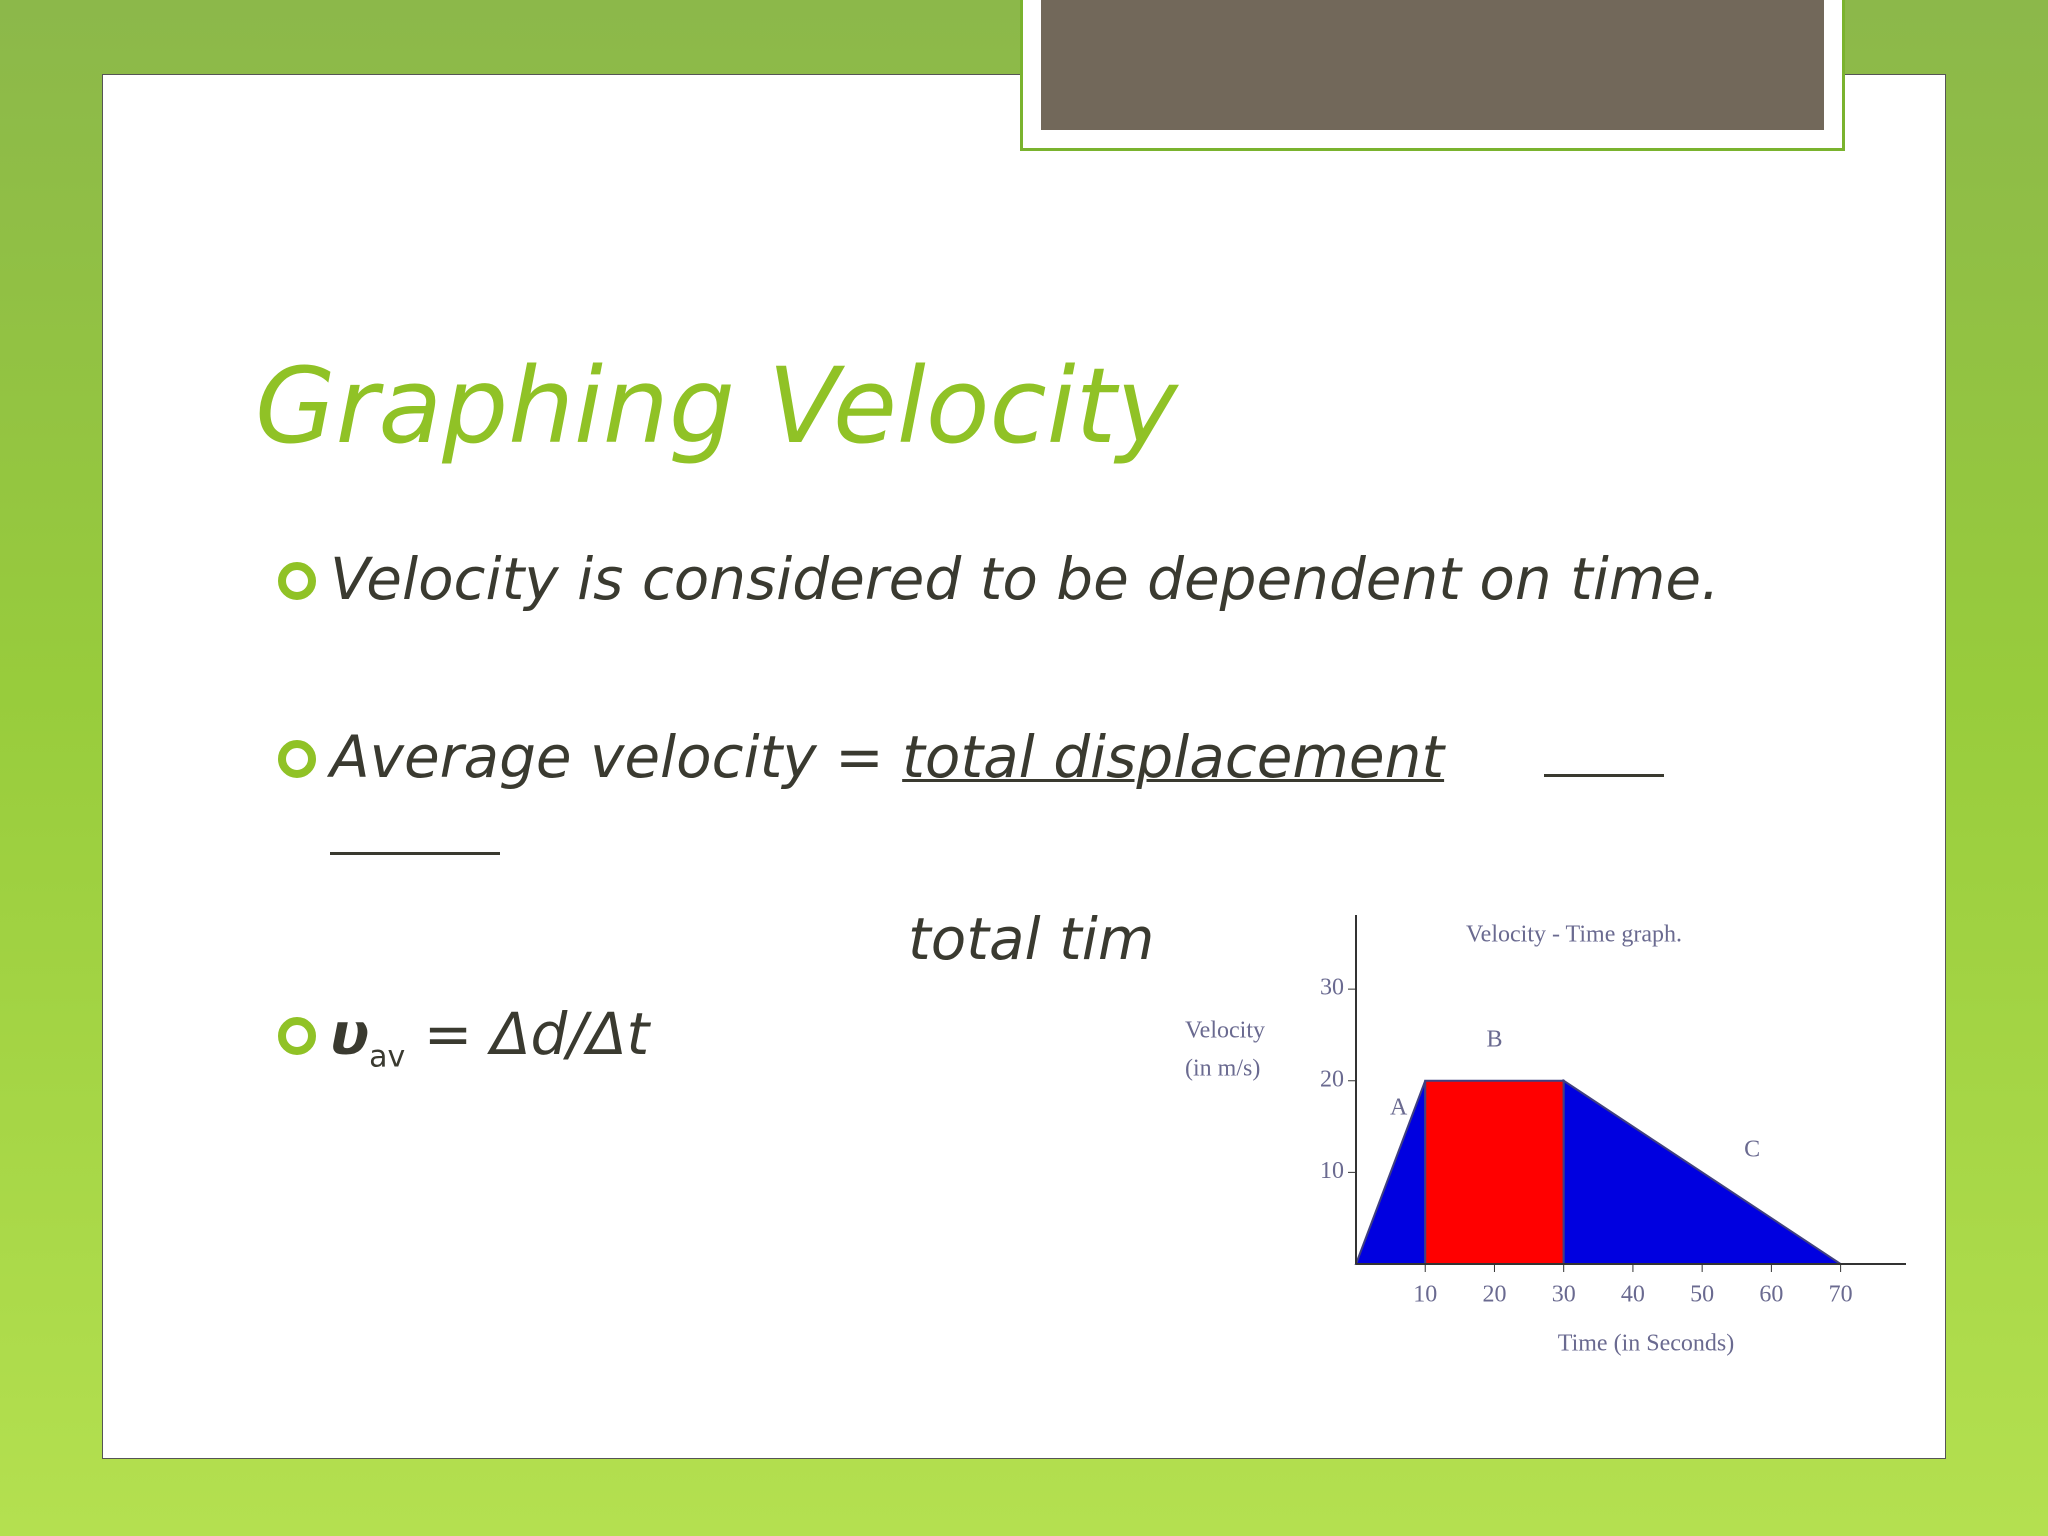  Describe the element at coordinates (1425, 1295) in the screenshot. I see `x-tick-label: 10` at that location.